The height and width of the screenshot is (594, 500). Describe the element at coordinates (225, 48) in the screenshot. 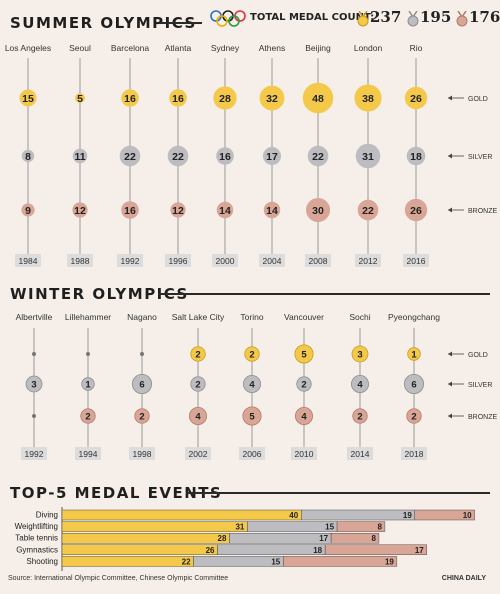

I see `summer-host-label: Sydney` at that location.